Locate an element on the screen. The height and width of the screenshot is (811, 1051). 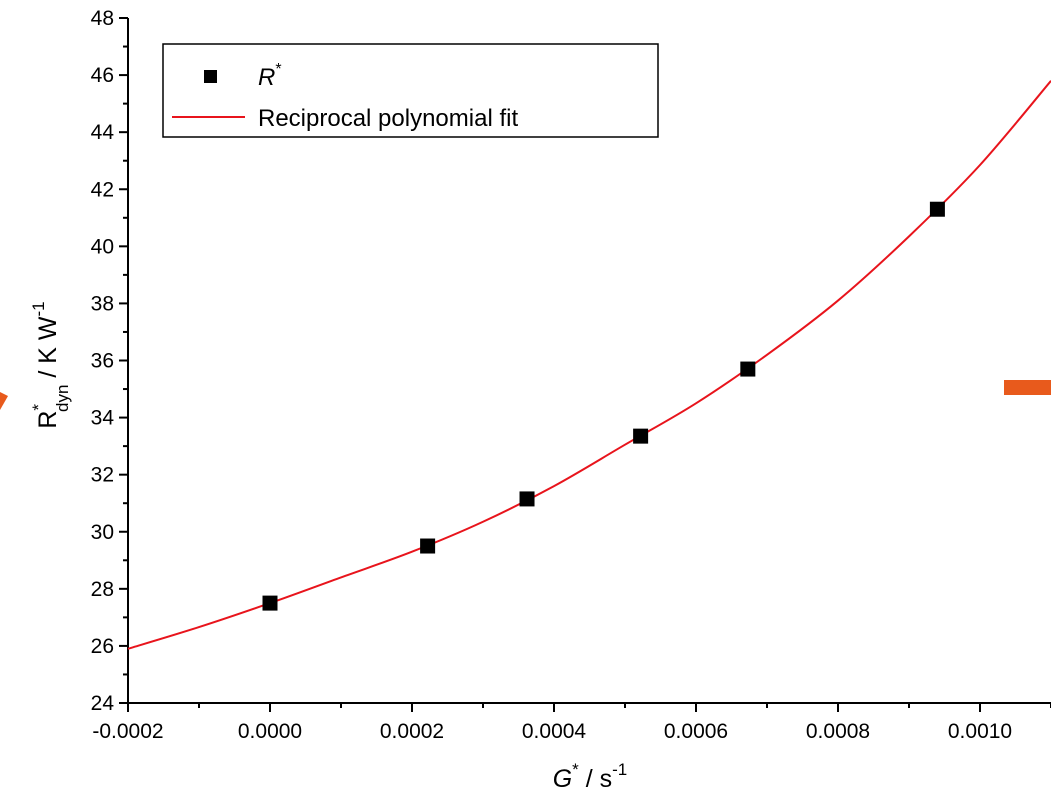
x-tick-label: 0.0004 is located at coordinates (554, 731).